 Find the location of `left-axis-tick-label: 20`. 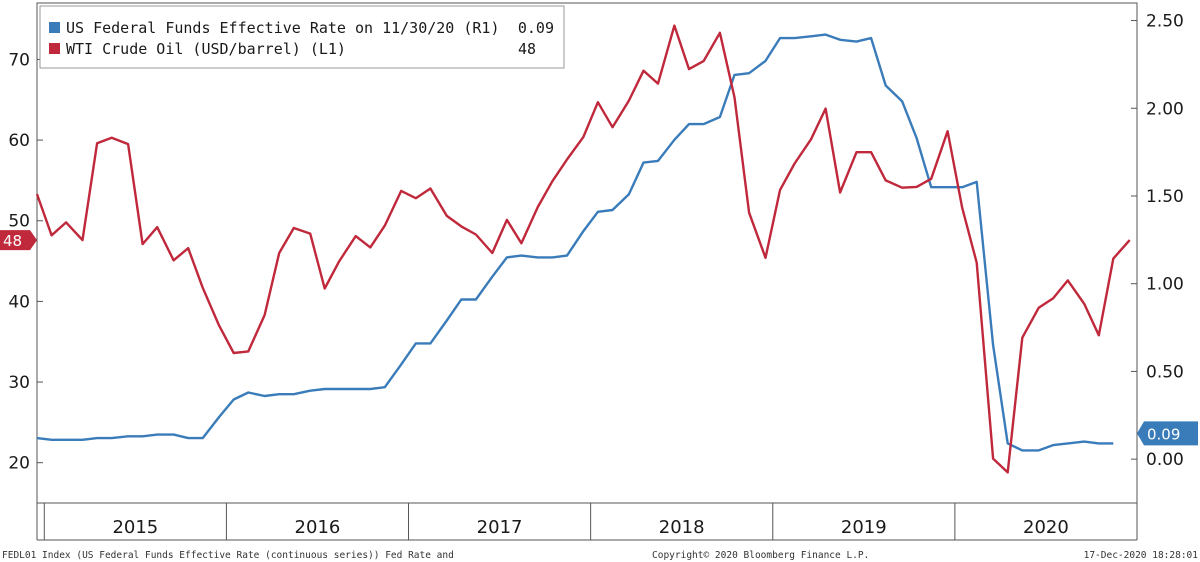

left-axis-tick-label: 20 is located at coordinates (19, 464).